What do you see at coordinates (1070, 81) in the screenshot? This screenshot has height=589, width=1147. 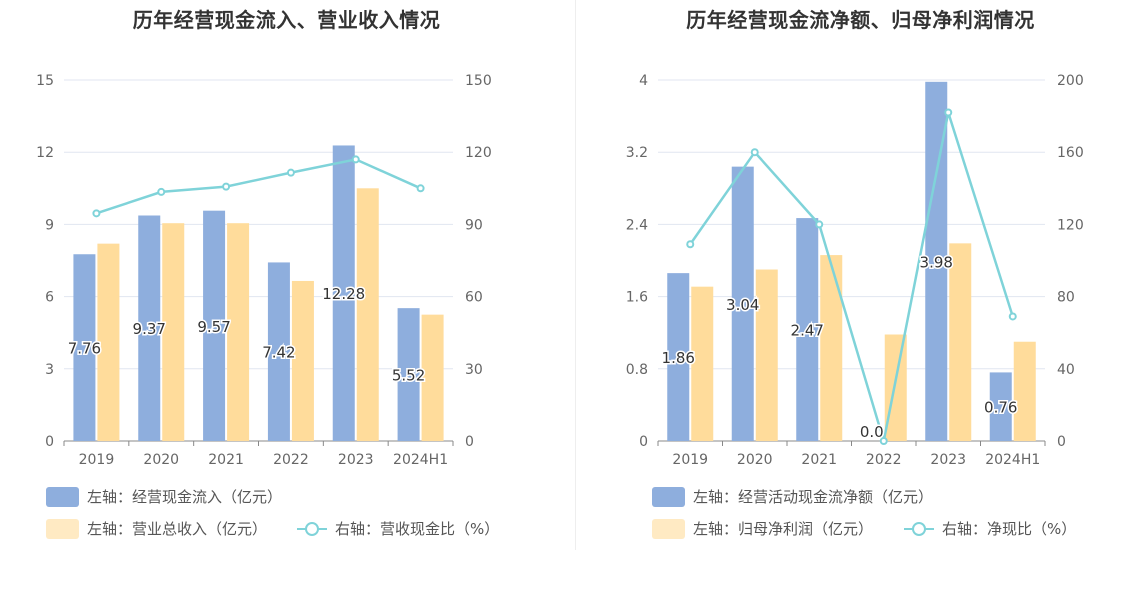 I see `y-right-tick-label: 200` at bounding box center [1070, 81].